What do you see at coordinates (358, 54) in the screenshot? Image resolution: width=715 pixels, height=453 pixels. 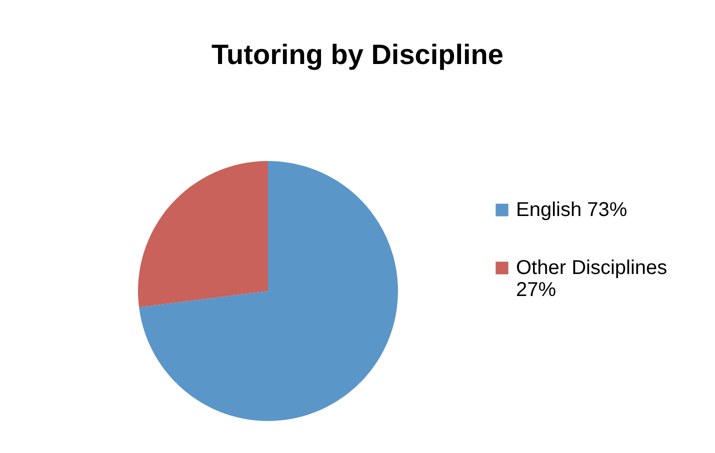 I see `chart-title: Tutoring by Discipline` at bounding box center [358, 54].